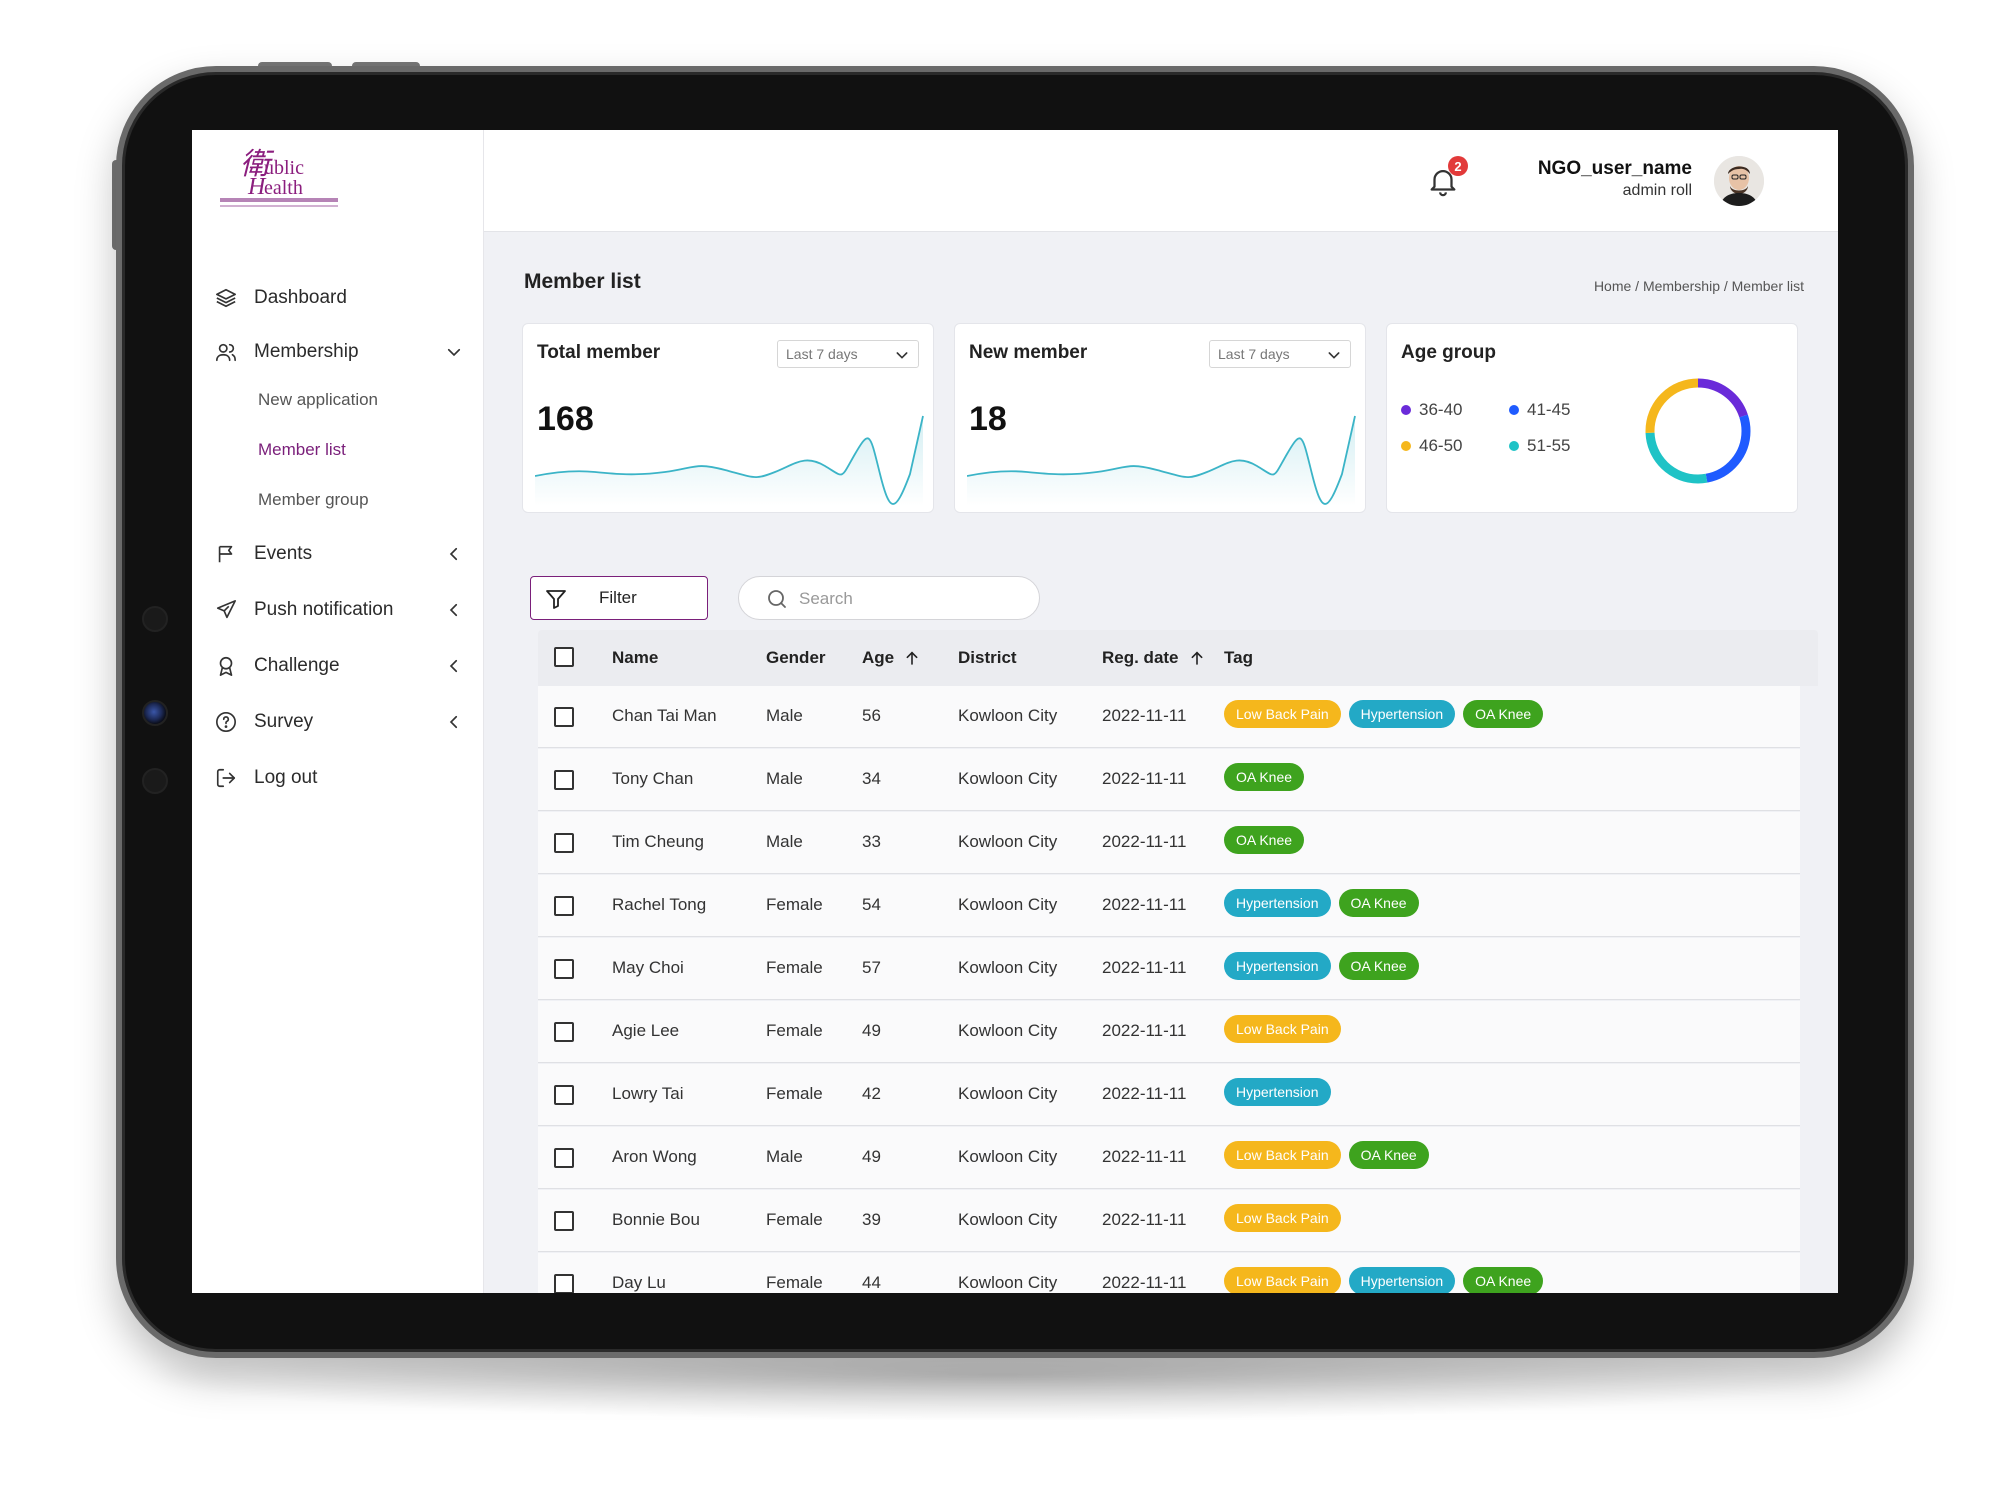 The width and height of the screenshot is (2000, 1509). What do you see at coordinates (564, 657) in the screenshot?
I see `select-all-checkbox` at bounding box center [564, 657].